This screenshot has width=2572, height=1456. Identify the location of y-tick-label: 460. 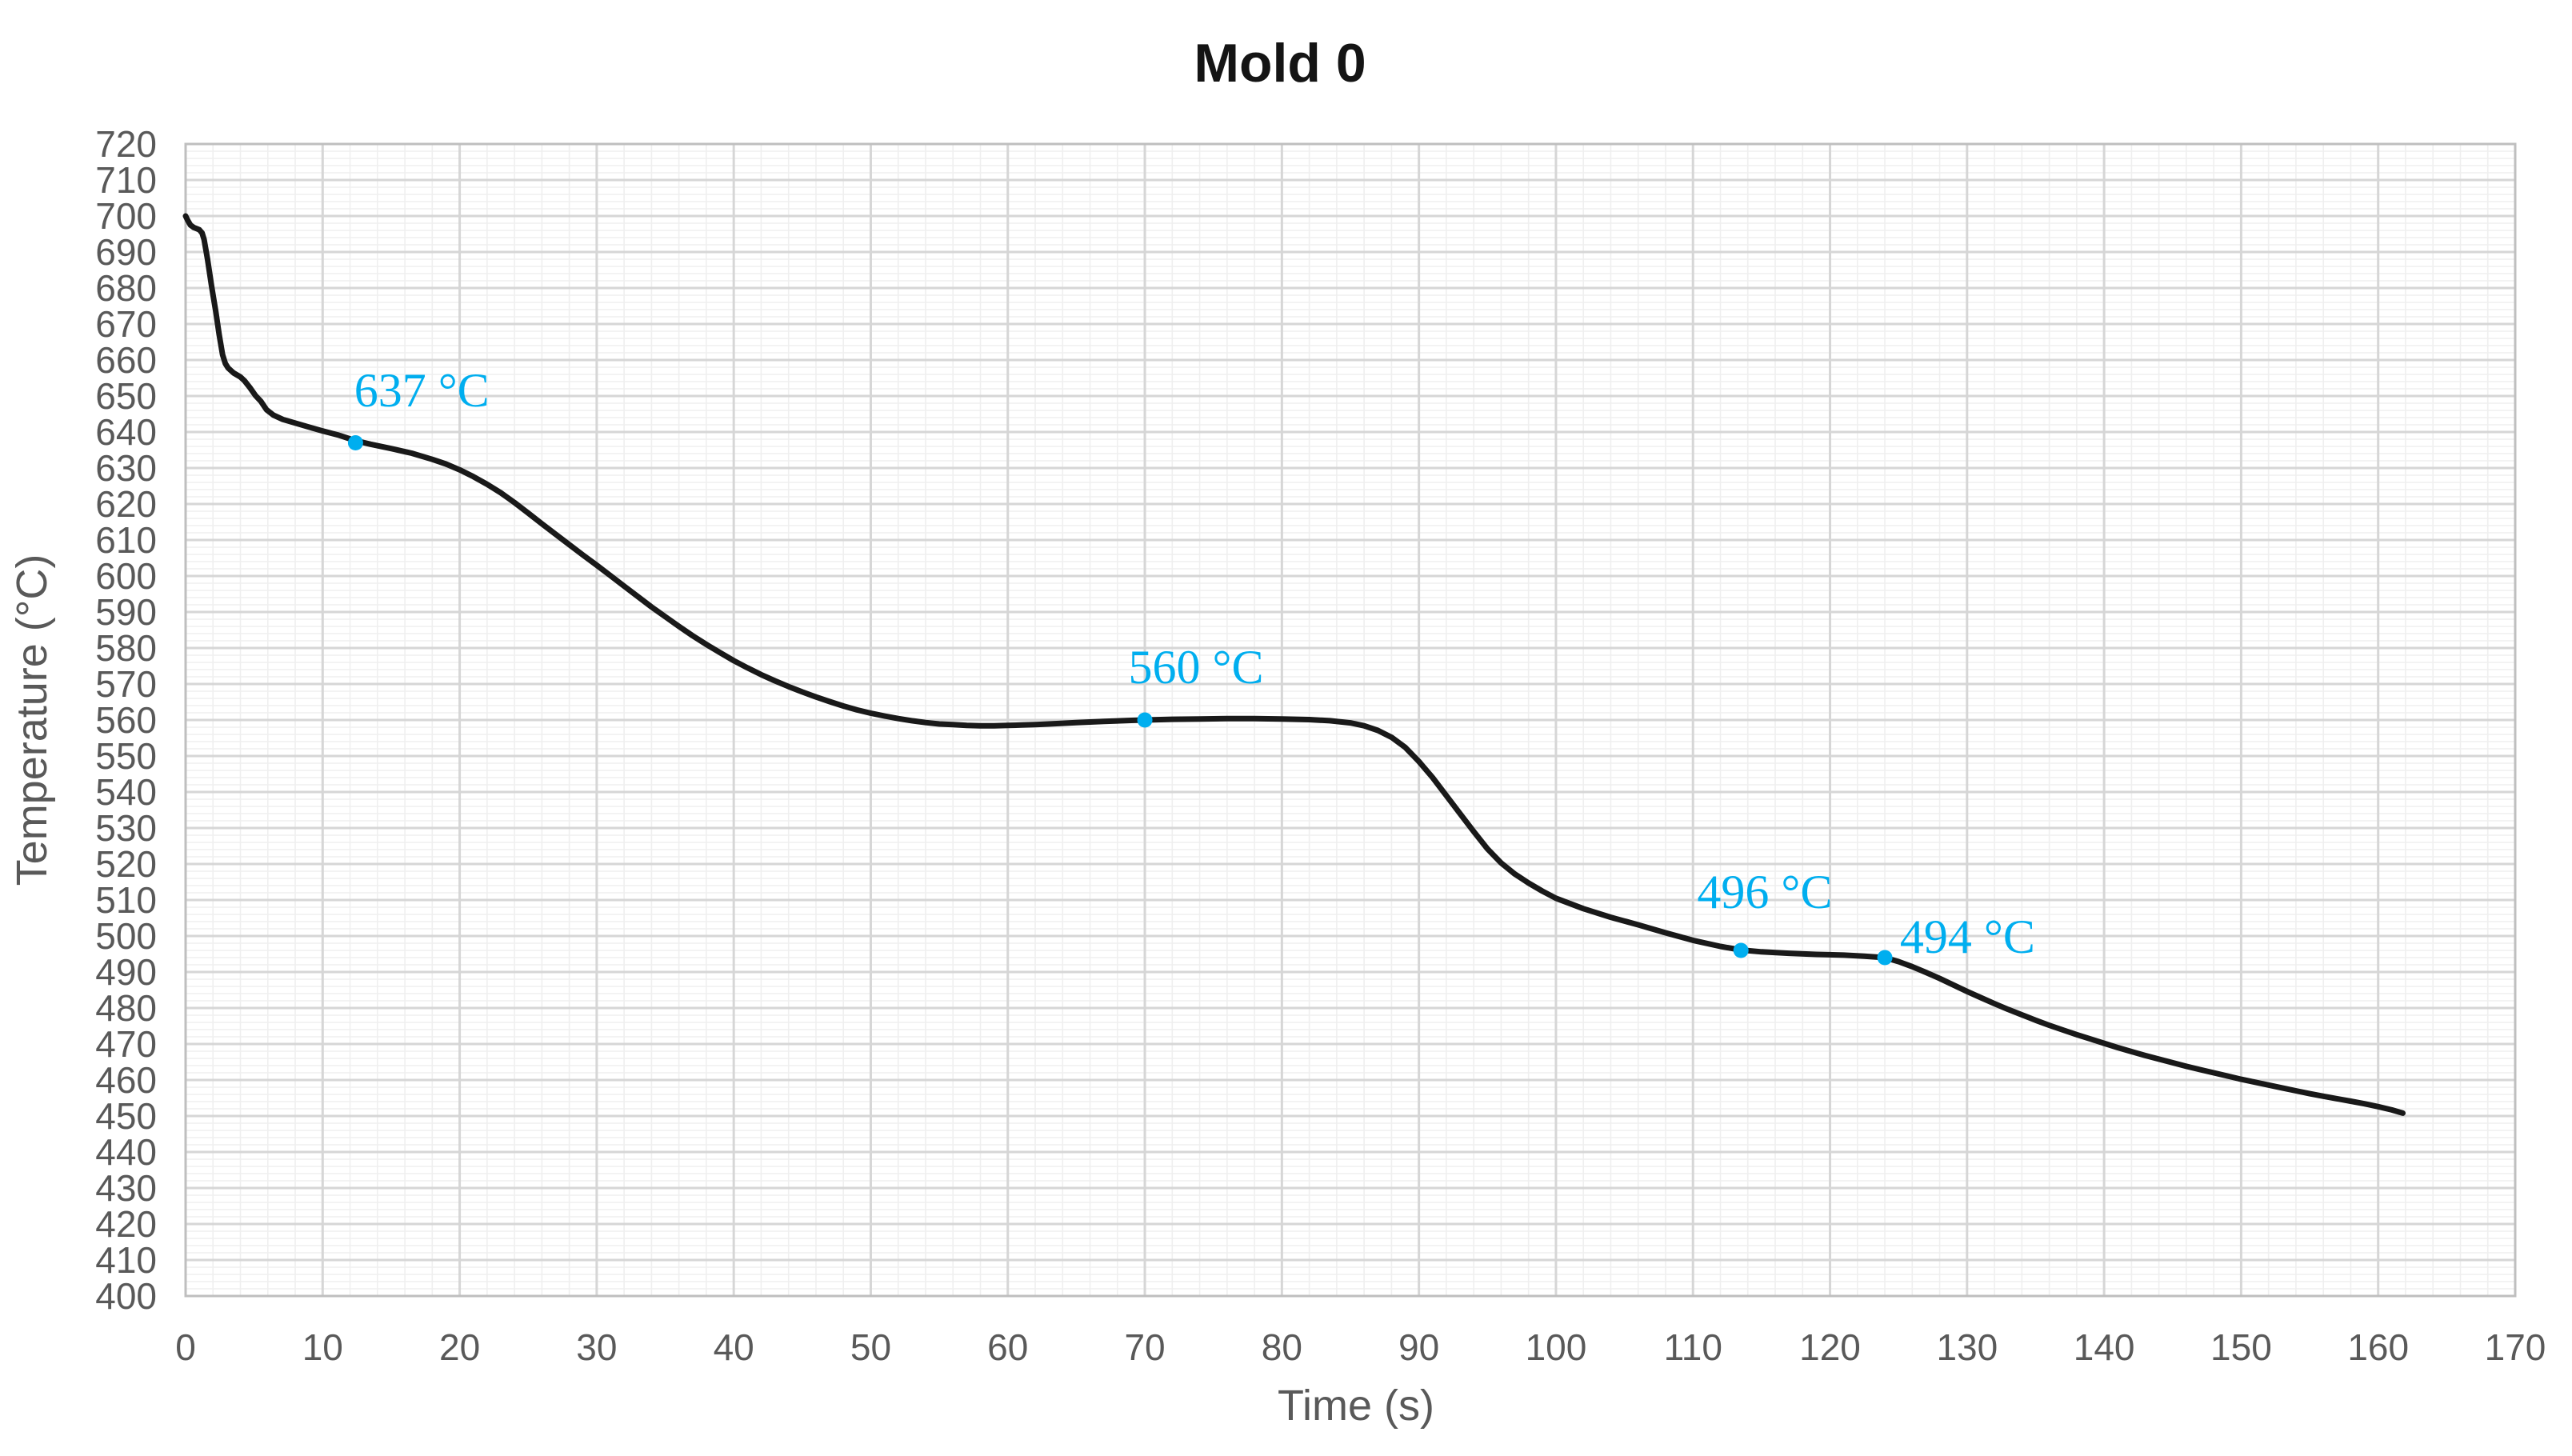
(126, 1080).